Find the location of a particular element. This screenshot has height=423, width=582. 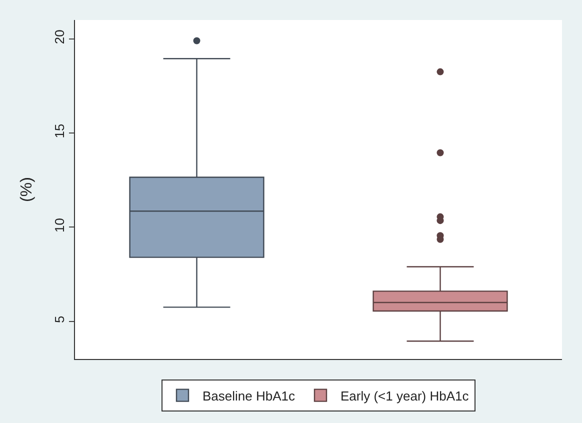

y-tick-label: 10 is located at coordinates (59, 225).